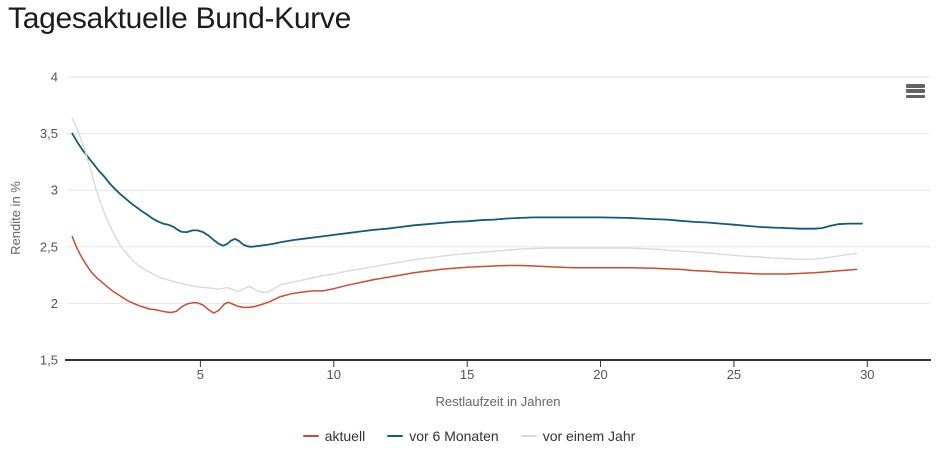 Image resolution: width=938 pixels, height=451 pixels. I want to click on chart-legend: aktuell vor 6 Monaten vor einem Jahr, so click(469, 436).